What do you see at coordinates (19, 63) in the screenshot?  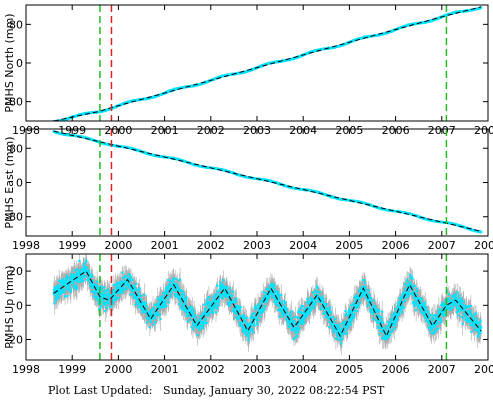 I see `y-tick-label: 0` at bounding box center [19, 63].